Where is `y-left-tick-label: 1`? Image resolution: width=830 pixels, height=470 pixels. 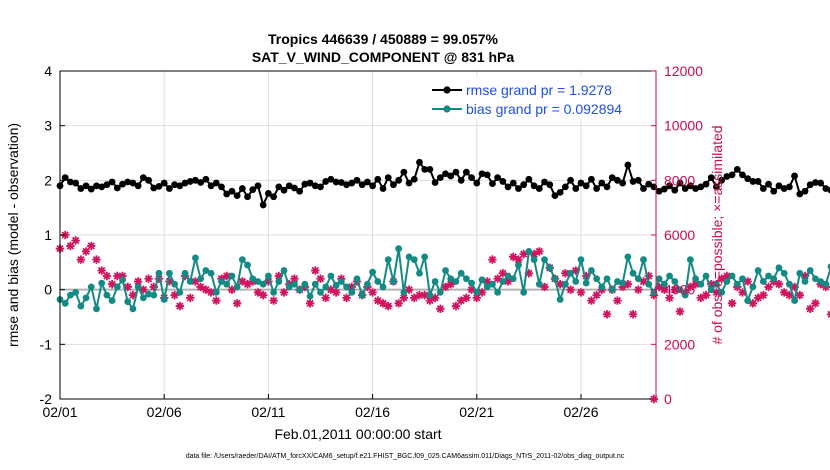
y-left-tick-label: 1 is located at coordinates (48, 235).